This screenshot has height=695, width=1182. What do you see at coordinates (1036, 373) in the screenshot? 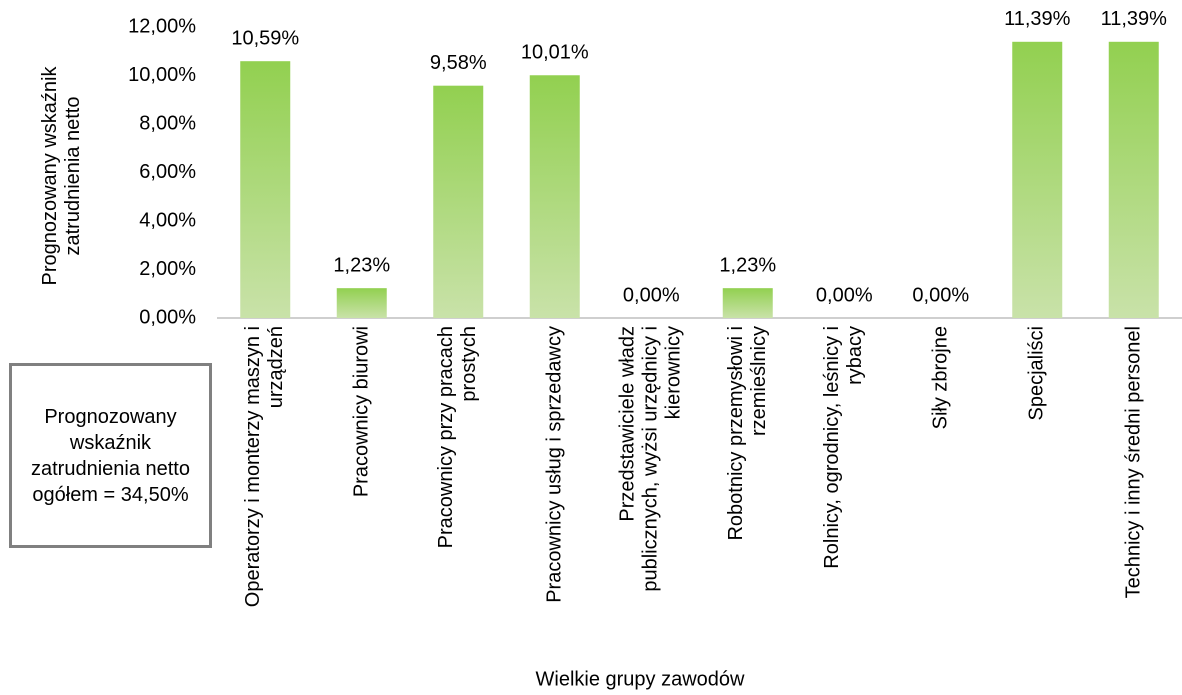
I see `x-tick-label: Specjaliści` at bounding box center [1036, 373].